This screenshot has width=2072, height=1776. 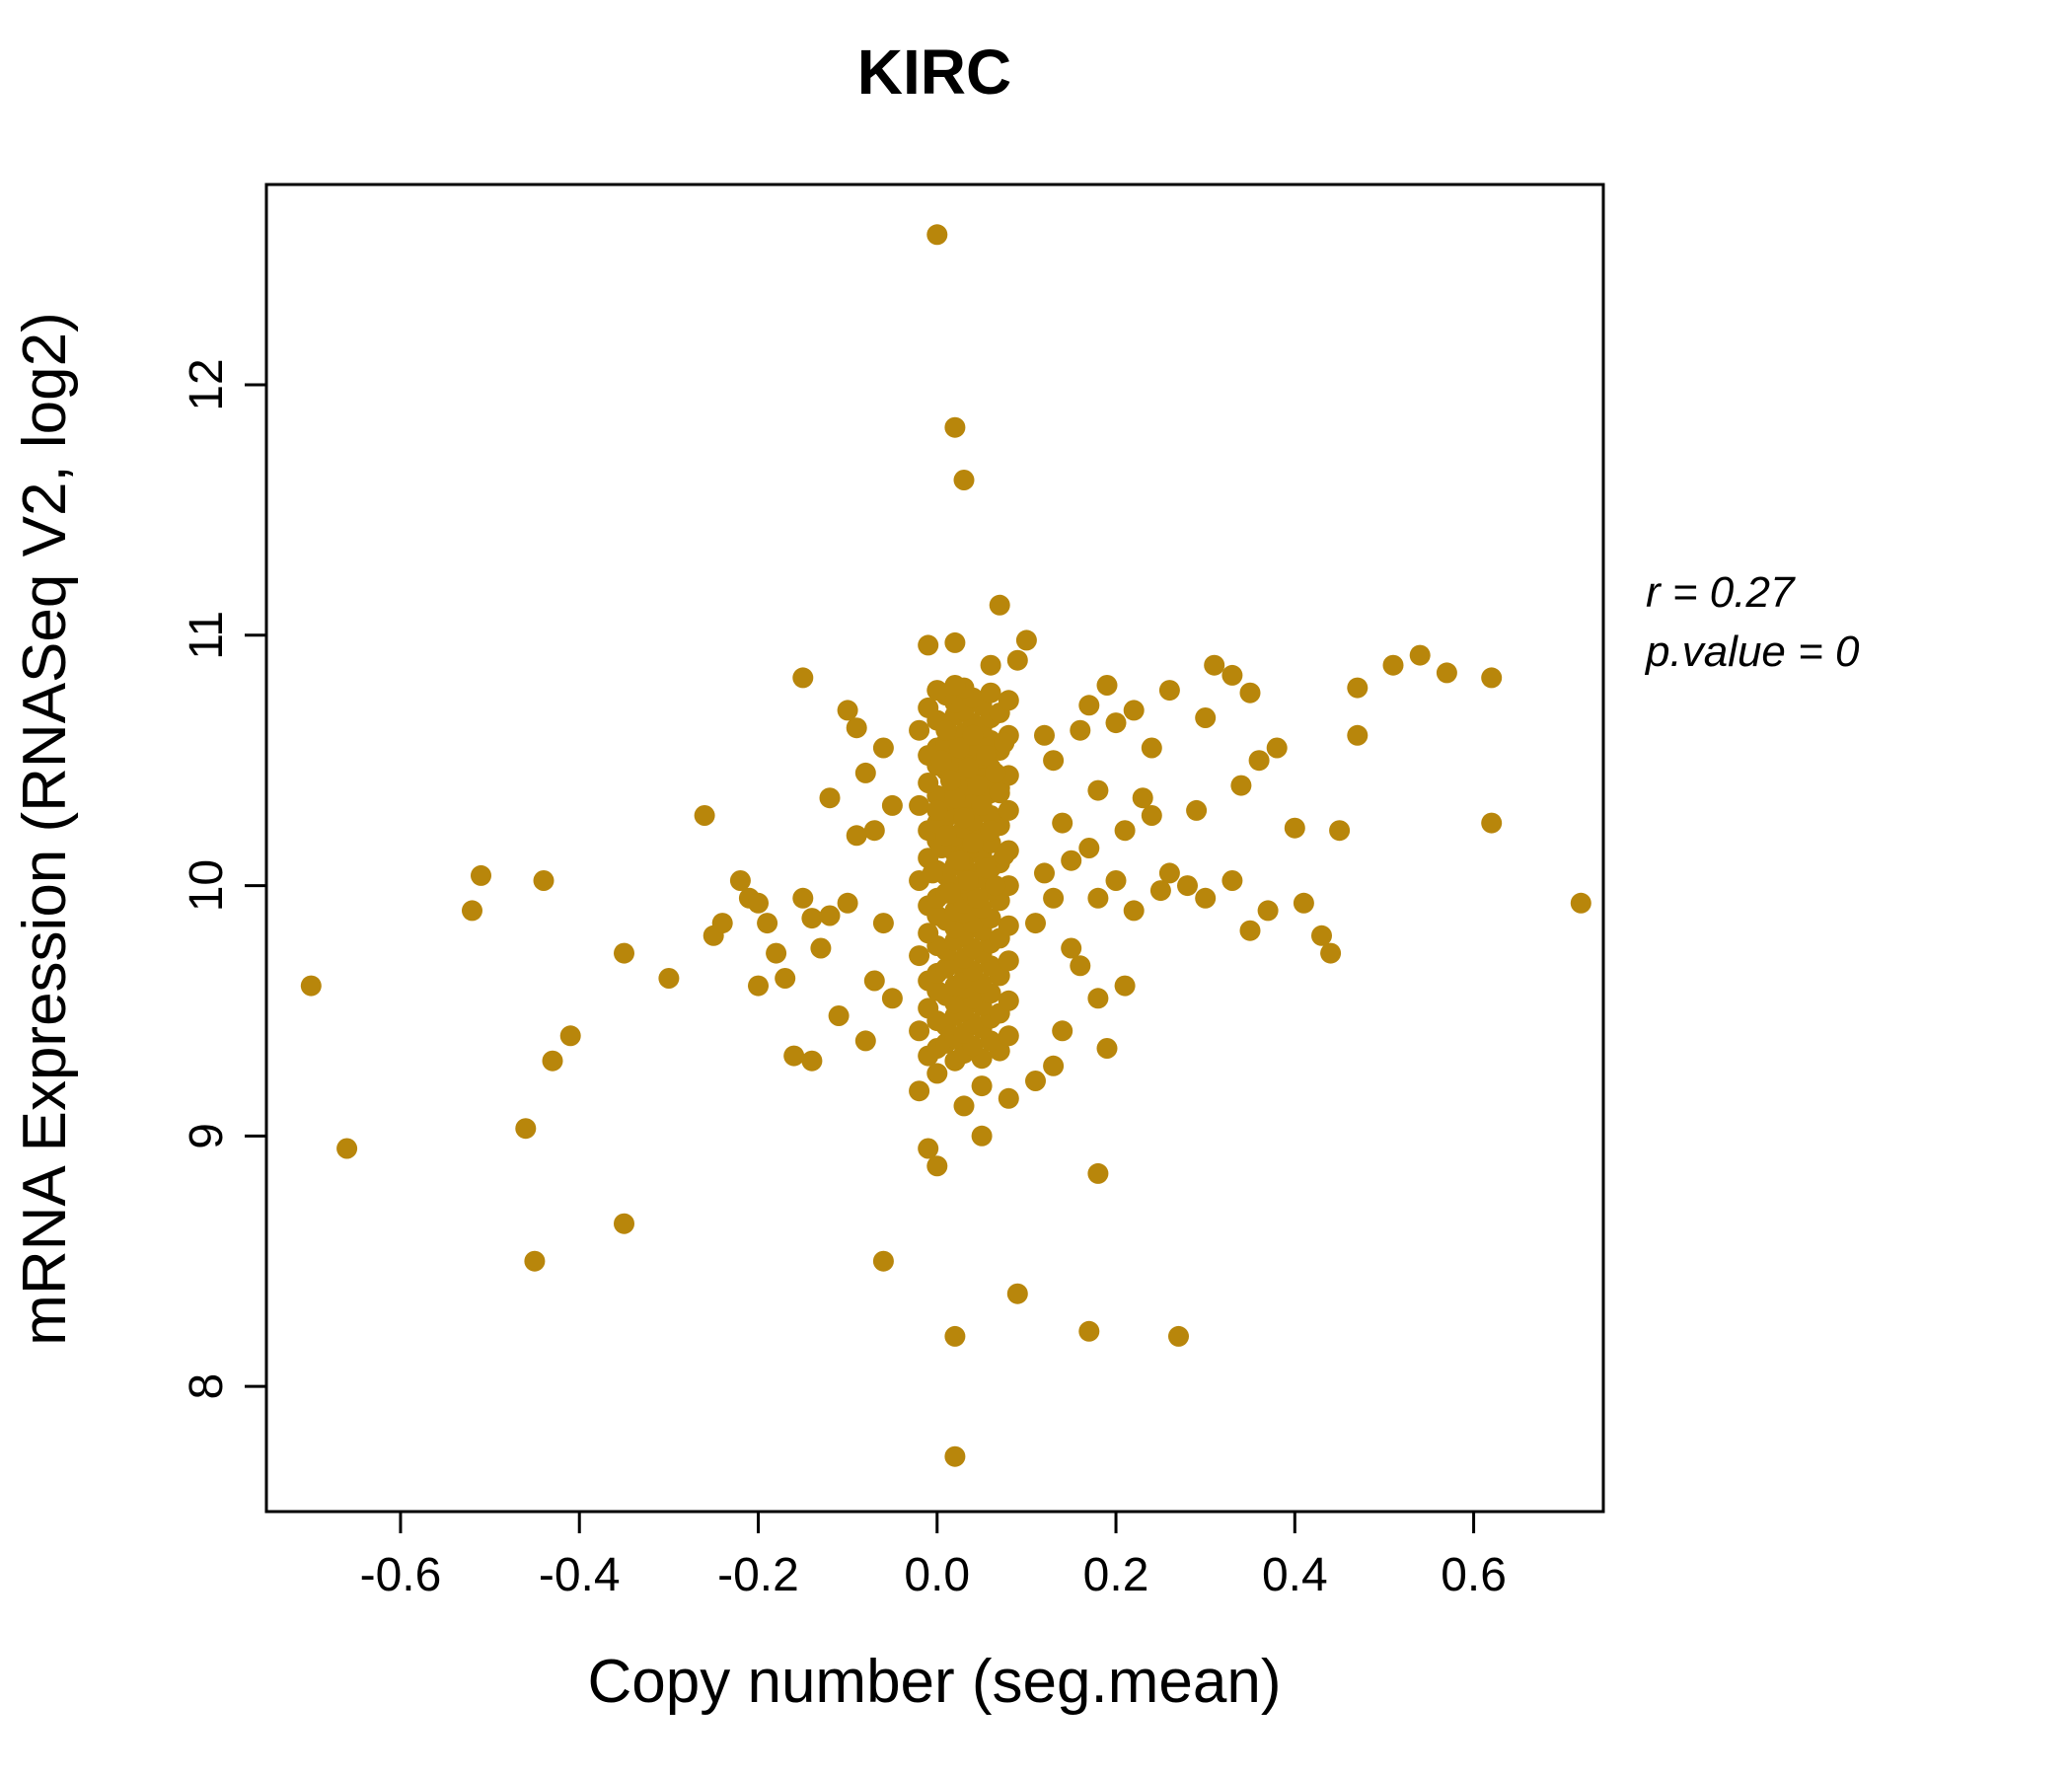 I want to click on x-tick-label: -0.2, so click(x=758, y=1575).